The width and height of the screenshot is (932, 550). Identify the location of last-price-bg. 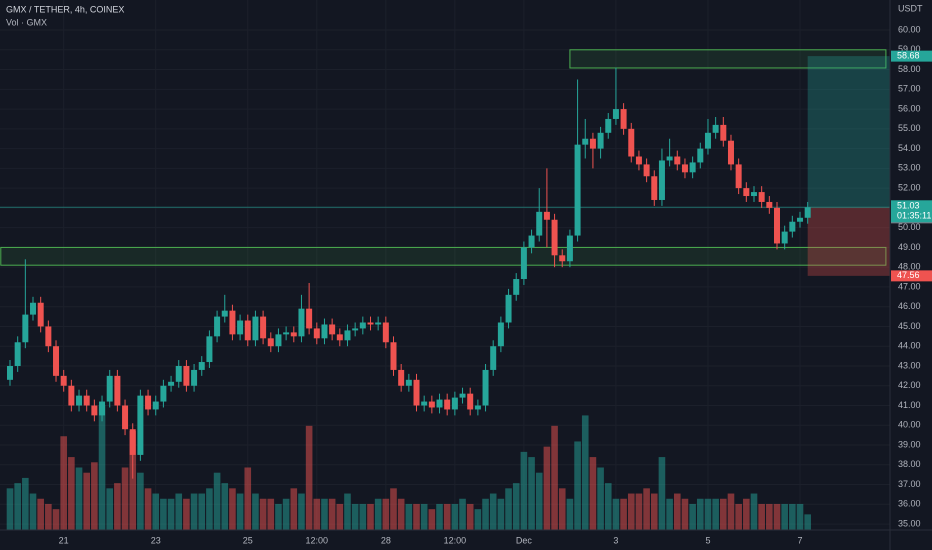
(911, 211).